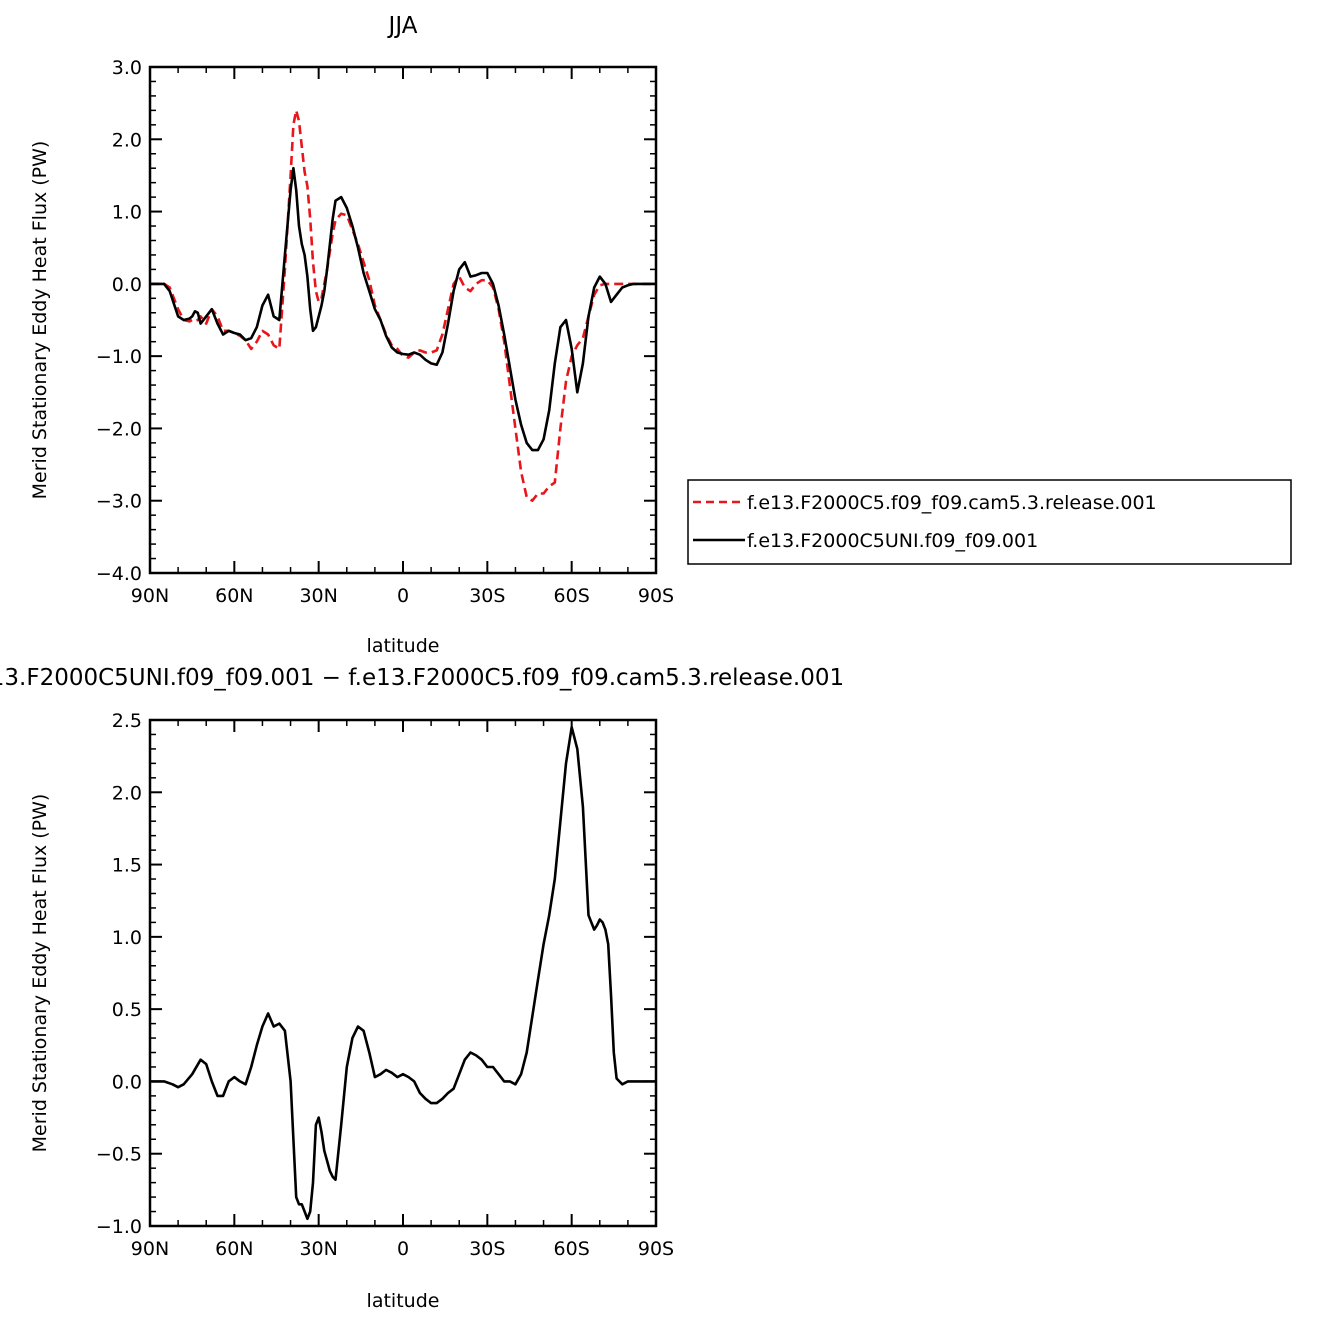  What do you see at coordinates (572, 1249) in the screenshot?
I see `bottom-x-tick-label-5: 60S` at bounding box center [572, 1249].